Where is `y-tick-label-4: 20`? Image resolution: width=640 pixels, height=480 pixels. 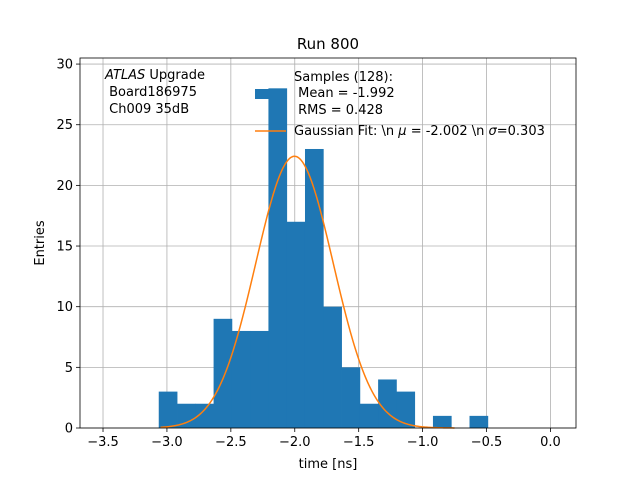 y-tick-label-4: 20 is located at coordinates (64, 186).